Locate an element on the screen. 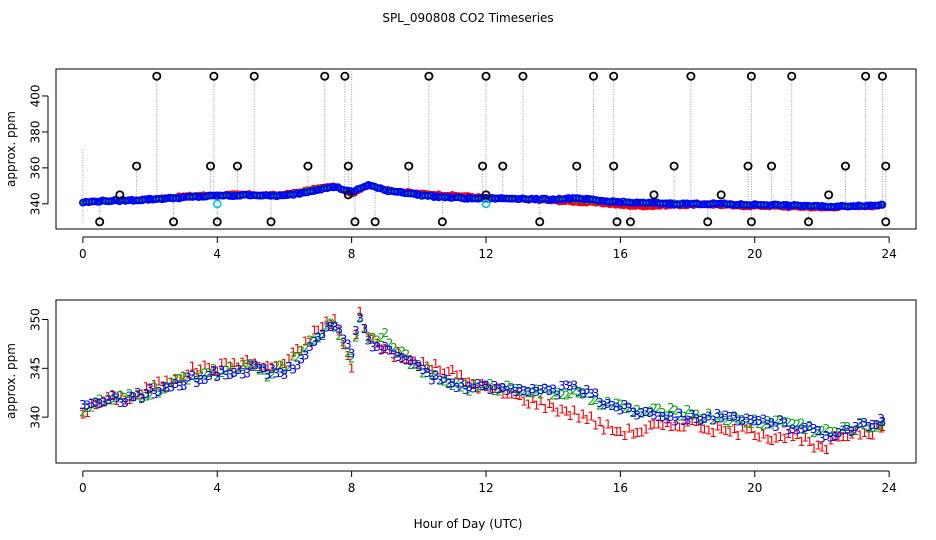 This screenshot has height=540, width=936. top-y-tick-label: 360 is located at coordinates (36, 167).